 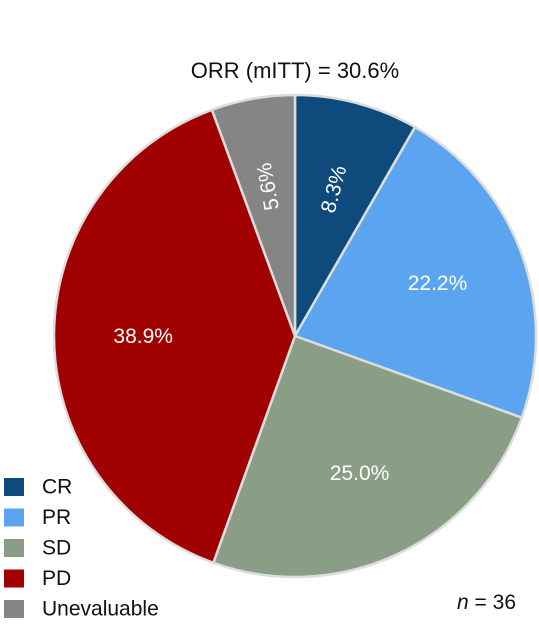 What do you see at coordinates (14, 609) in the screenshot?
I see `legend-swatch-unevaluable` at bounding box center [14, 609].